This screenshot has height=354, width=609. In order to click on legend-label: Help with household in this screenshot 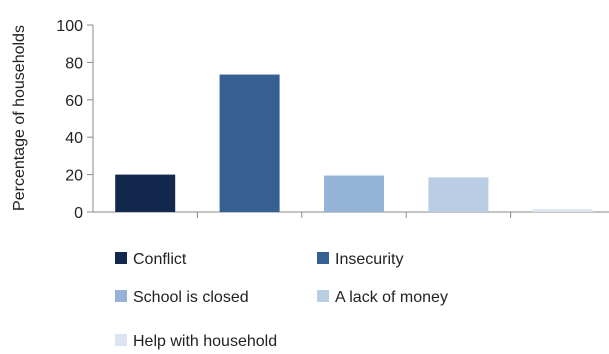, I will do `click(205, 341)`.